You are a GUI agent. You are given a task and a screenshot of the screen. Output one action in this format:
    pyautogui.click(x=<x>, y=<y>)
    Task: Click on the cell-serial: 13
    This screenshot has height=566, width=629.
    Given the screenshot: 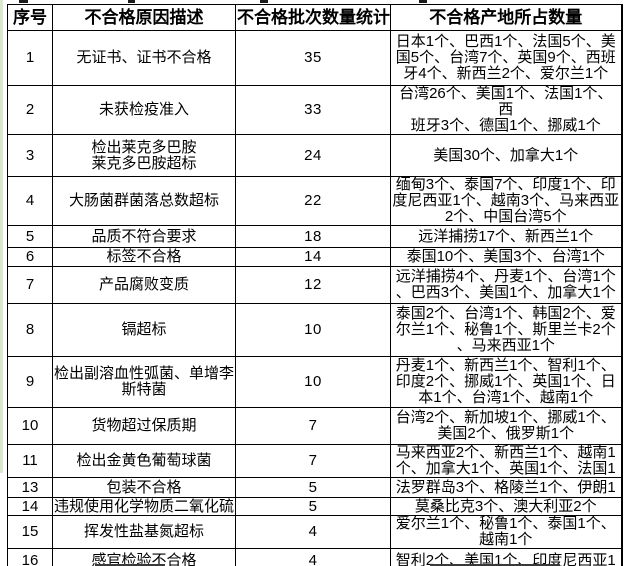 What is the action you would take?
    pyautogui.click(x=30, y=487)
    